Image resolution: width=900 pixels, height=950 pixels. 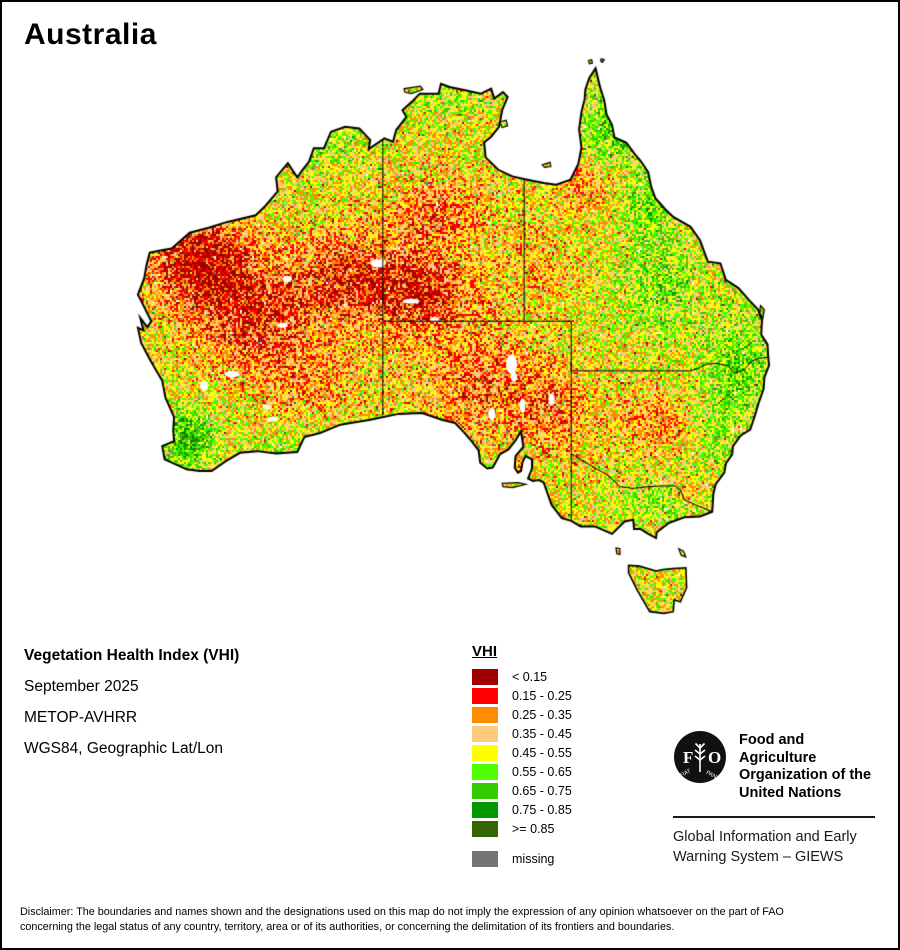 What do you see at coordinates (533, 859) in the screenshot?
I see `legend-label: missing` at bounding box center [533, 859].